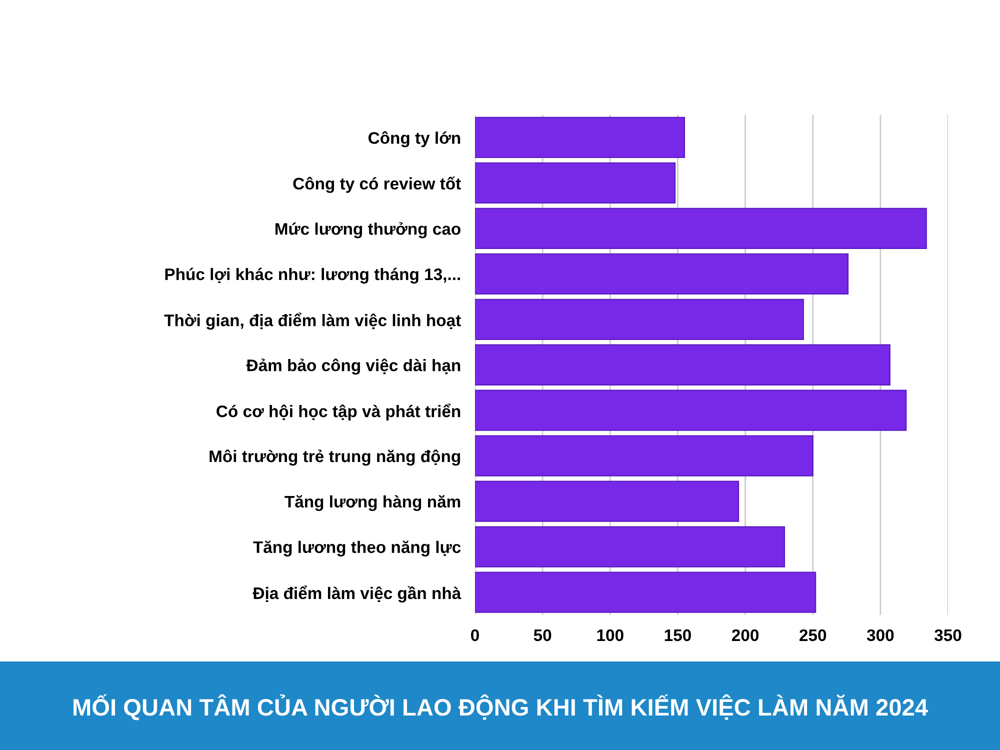 This screenshot has width=1000, height=750. I want to click on y-tick-label: Thời gian, địa điểm làm việc linh hoạt, so click(312, 321).